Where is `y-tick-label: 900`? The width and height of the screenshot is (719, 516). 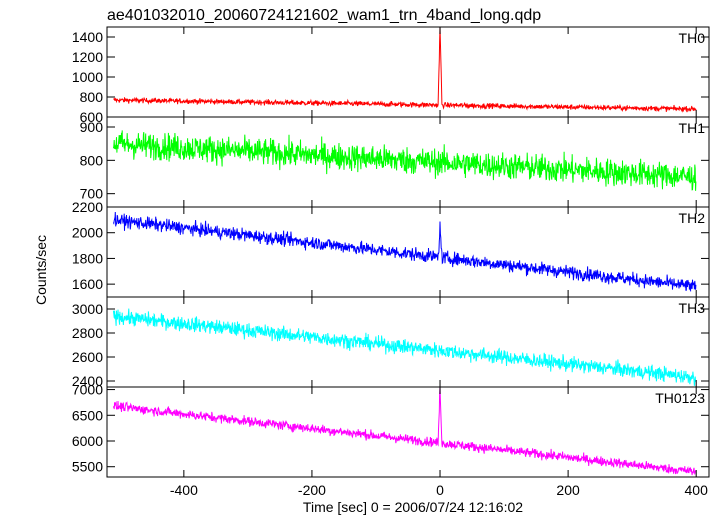
y-tick-label: 900 is located at coordinates (92, 127).